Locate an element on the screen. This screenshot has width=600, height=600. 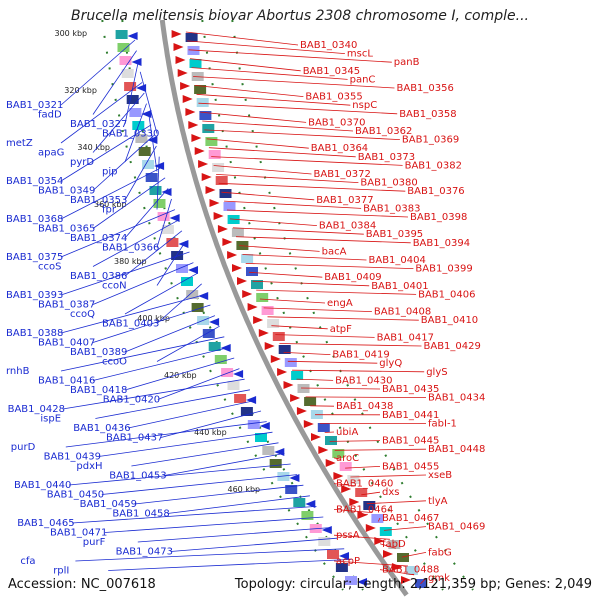
tick-label: 360 kbp is located at coordinates (110, 204).